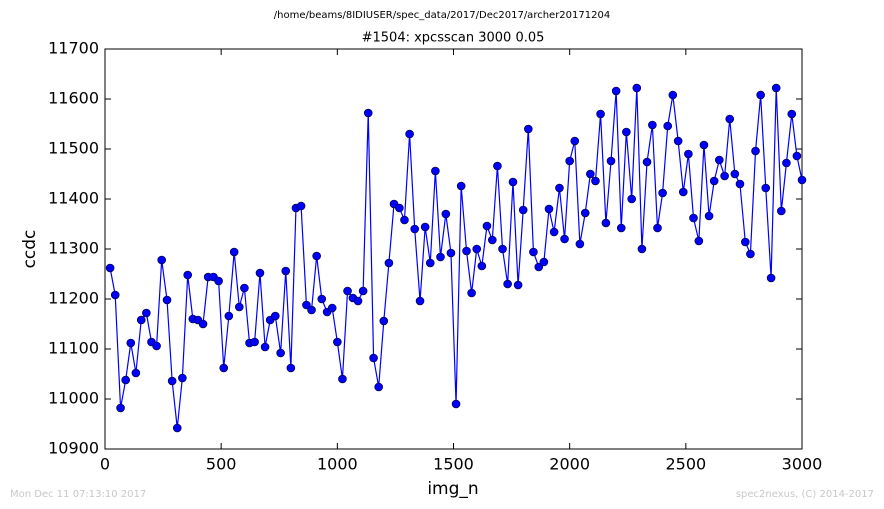 The height and width of the screenshot is (509, 884). Describe the element at coordinates (73, 298) in the screenshot. I see `y-tick-label: 11200` at that location.